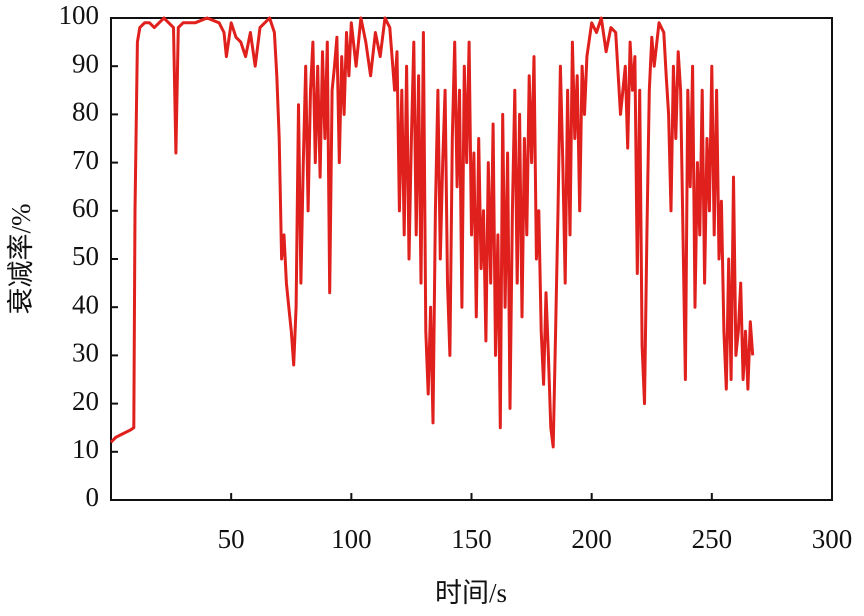  What do you see at coordinates (591, 539) in the screenshot?
I see `x-tick-label: 200` at bounding box center [591, 539].